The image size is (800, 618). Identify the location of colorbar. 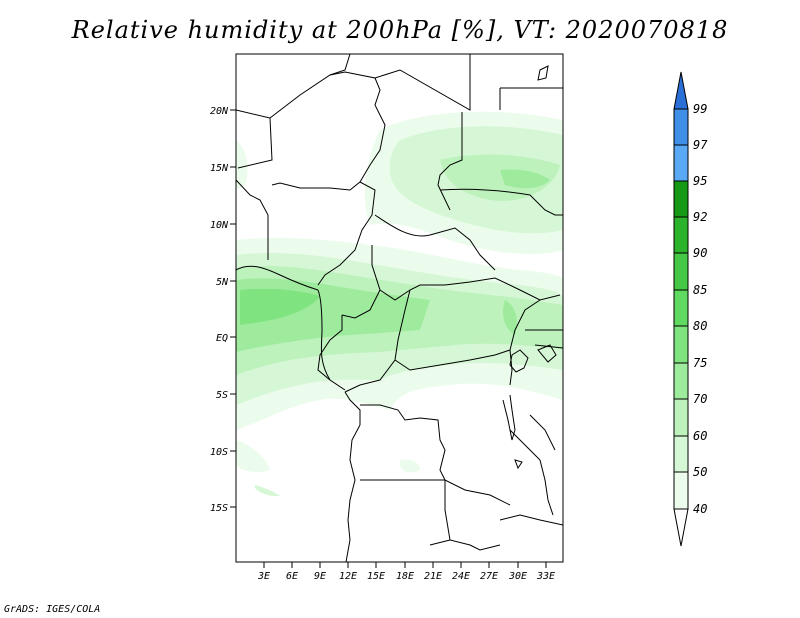
(681, 309).